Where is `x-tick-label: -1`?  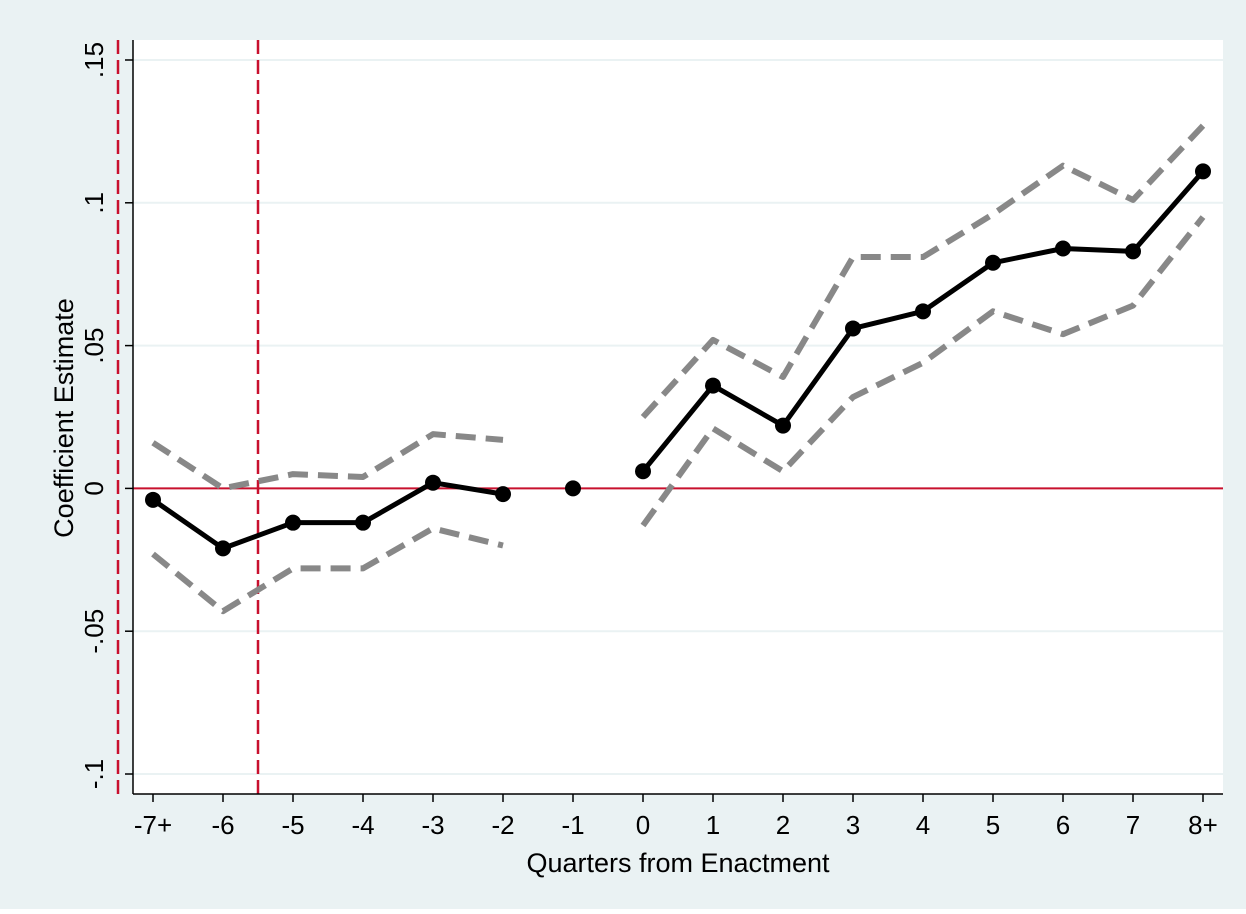 x-tick-label: -1 is located at coordinates (572, 825).